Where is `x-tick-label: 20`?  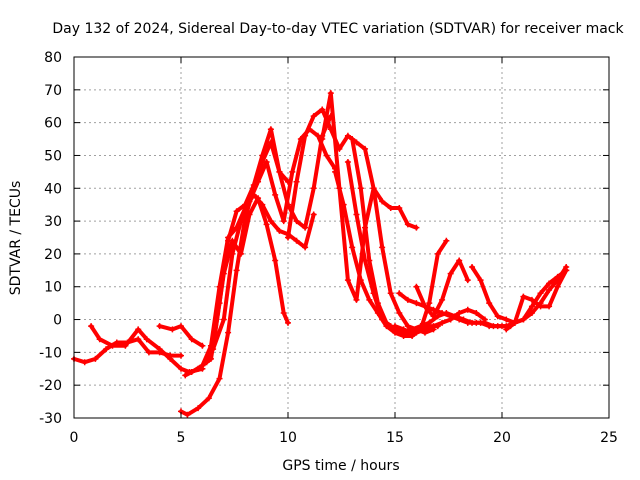
x-tick-label: 20 is located at coordinates (502, 438).